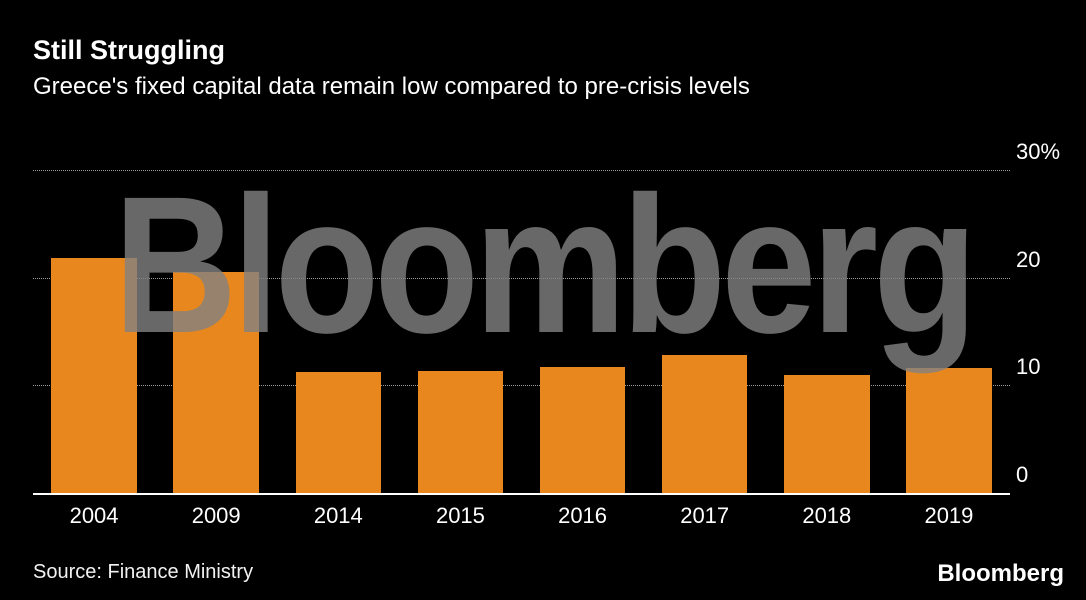  I want to click on source-label: Source: Finance Ministry, so click(143, 572).